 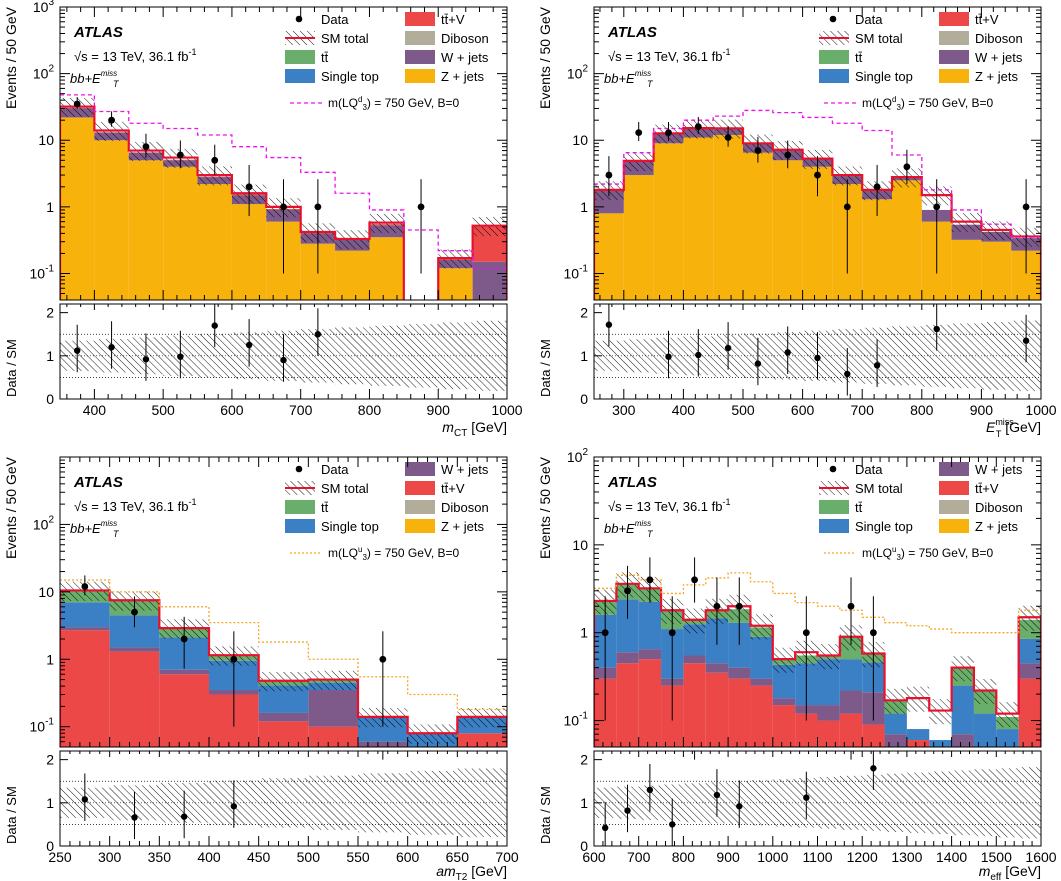 What do you see at coordinates (60, 857) in the screenshot?
I see `x-tick-label: 250` at bounding box center [60, 857].